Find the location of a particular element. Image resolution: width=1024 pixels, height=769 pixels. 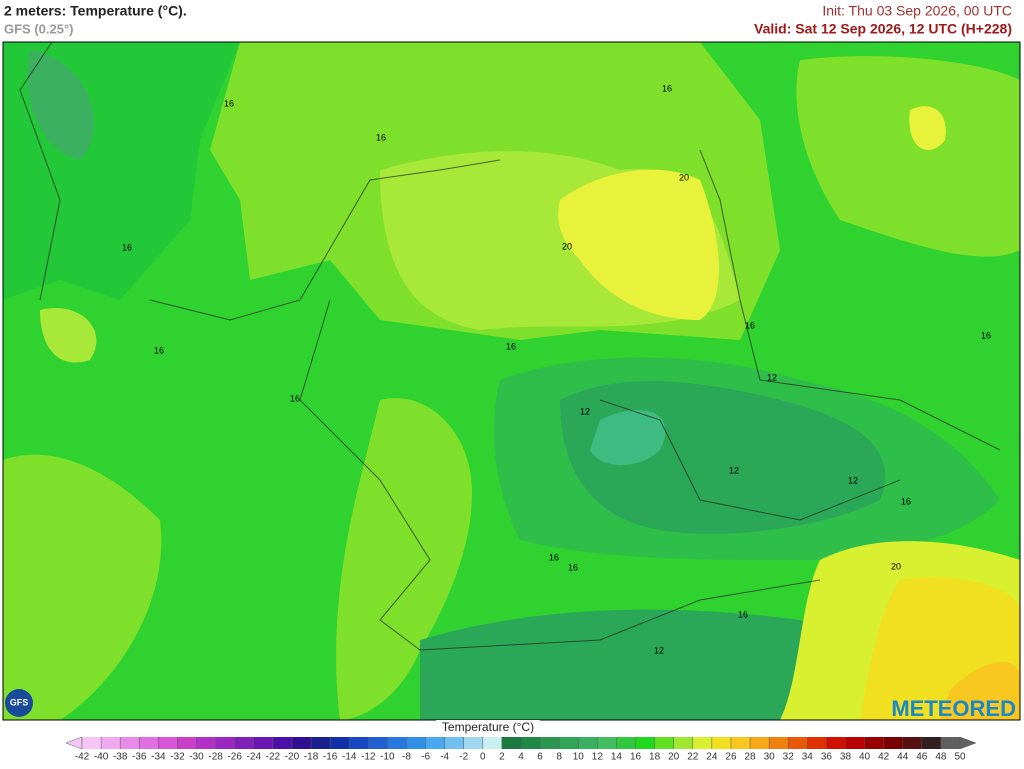

tick-label: -14 is located at coordinates (349, 757).